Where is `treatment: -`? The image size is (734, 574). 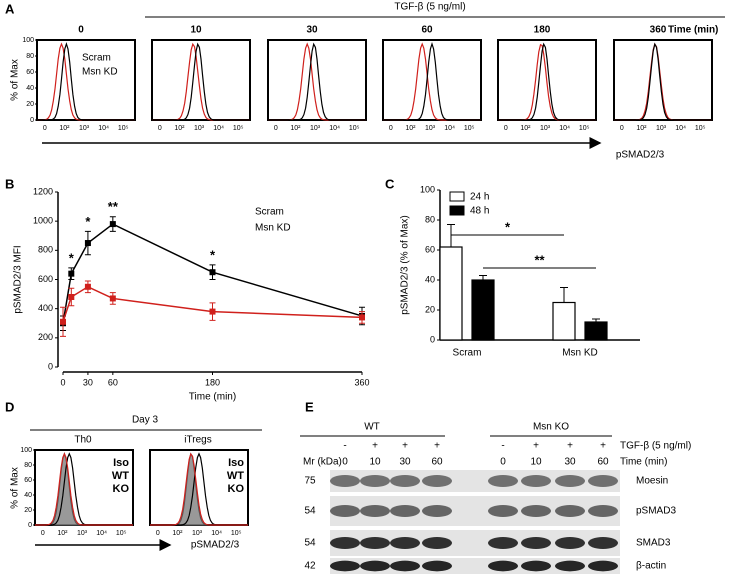 treatment: - is located at coordinates (502, 446).